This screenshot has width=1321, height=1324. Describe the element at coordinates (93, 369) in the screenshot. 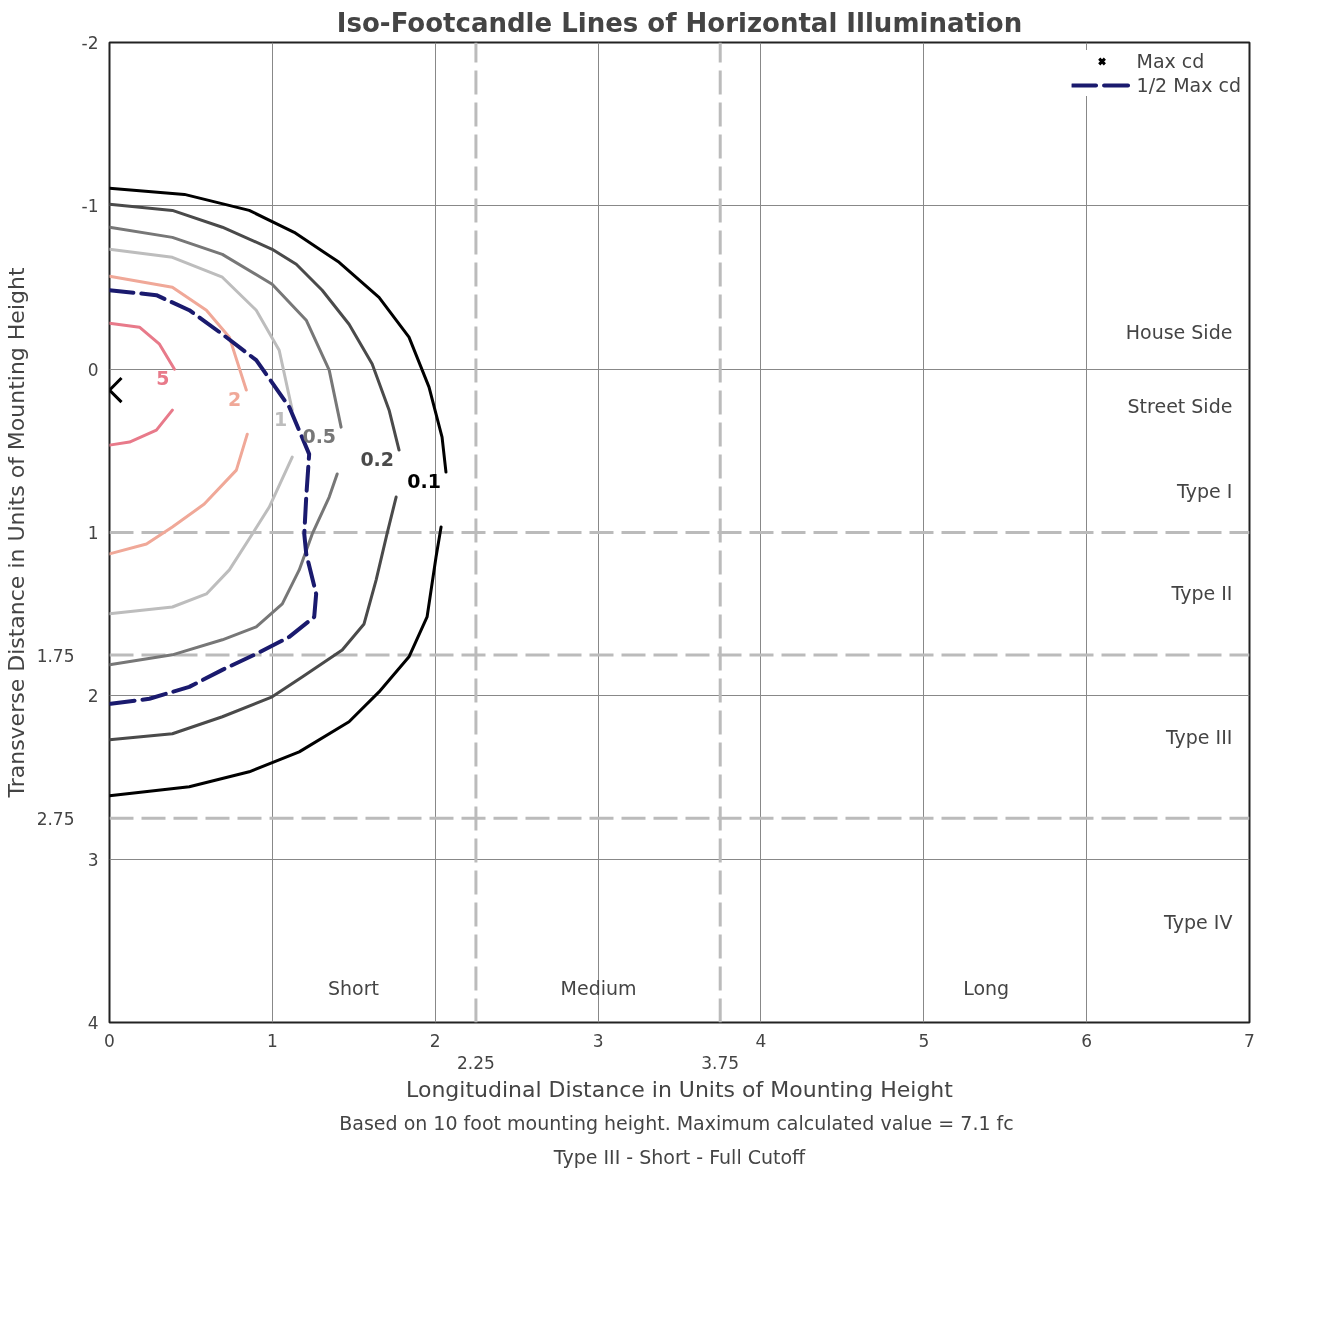

I see `y-tick-label: 0` at that location.